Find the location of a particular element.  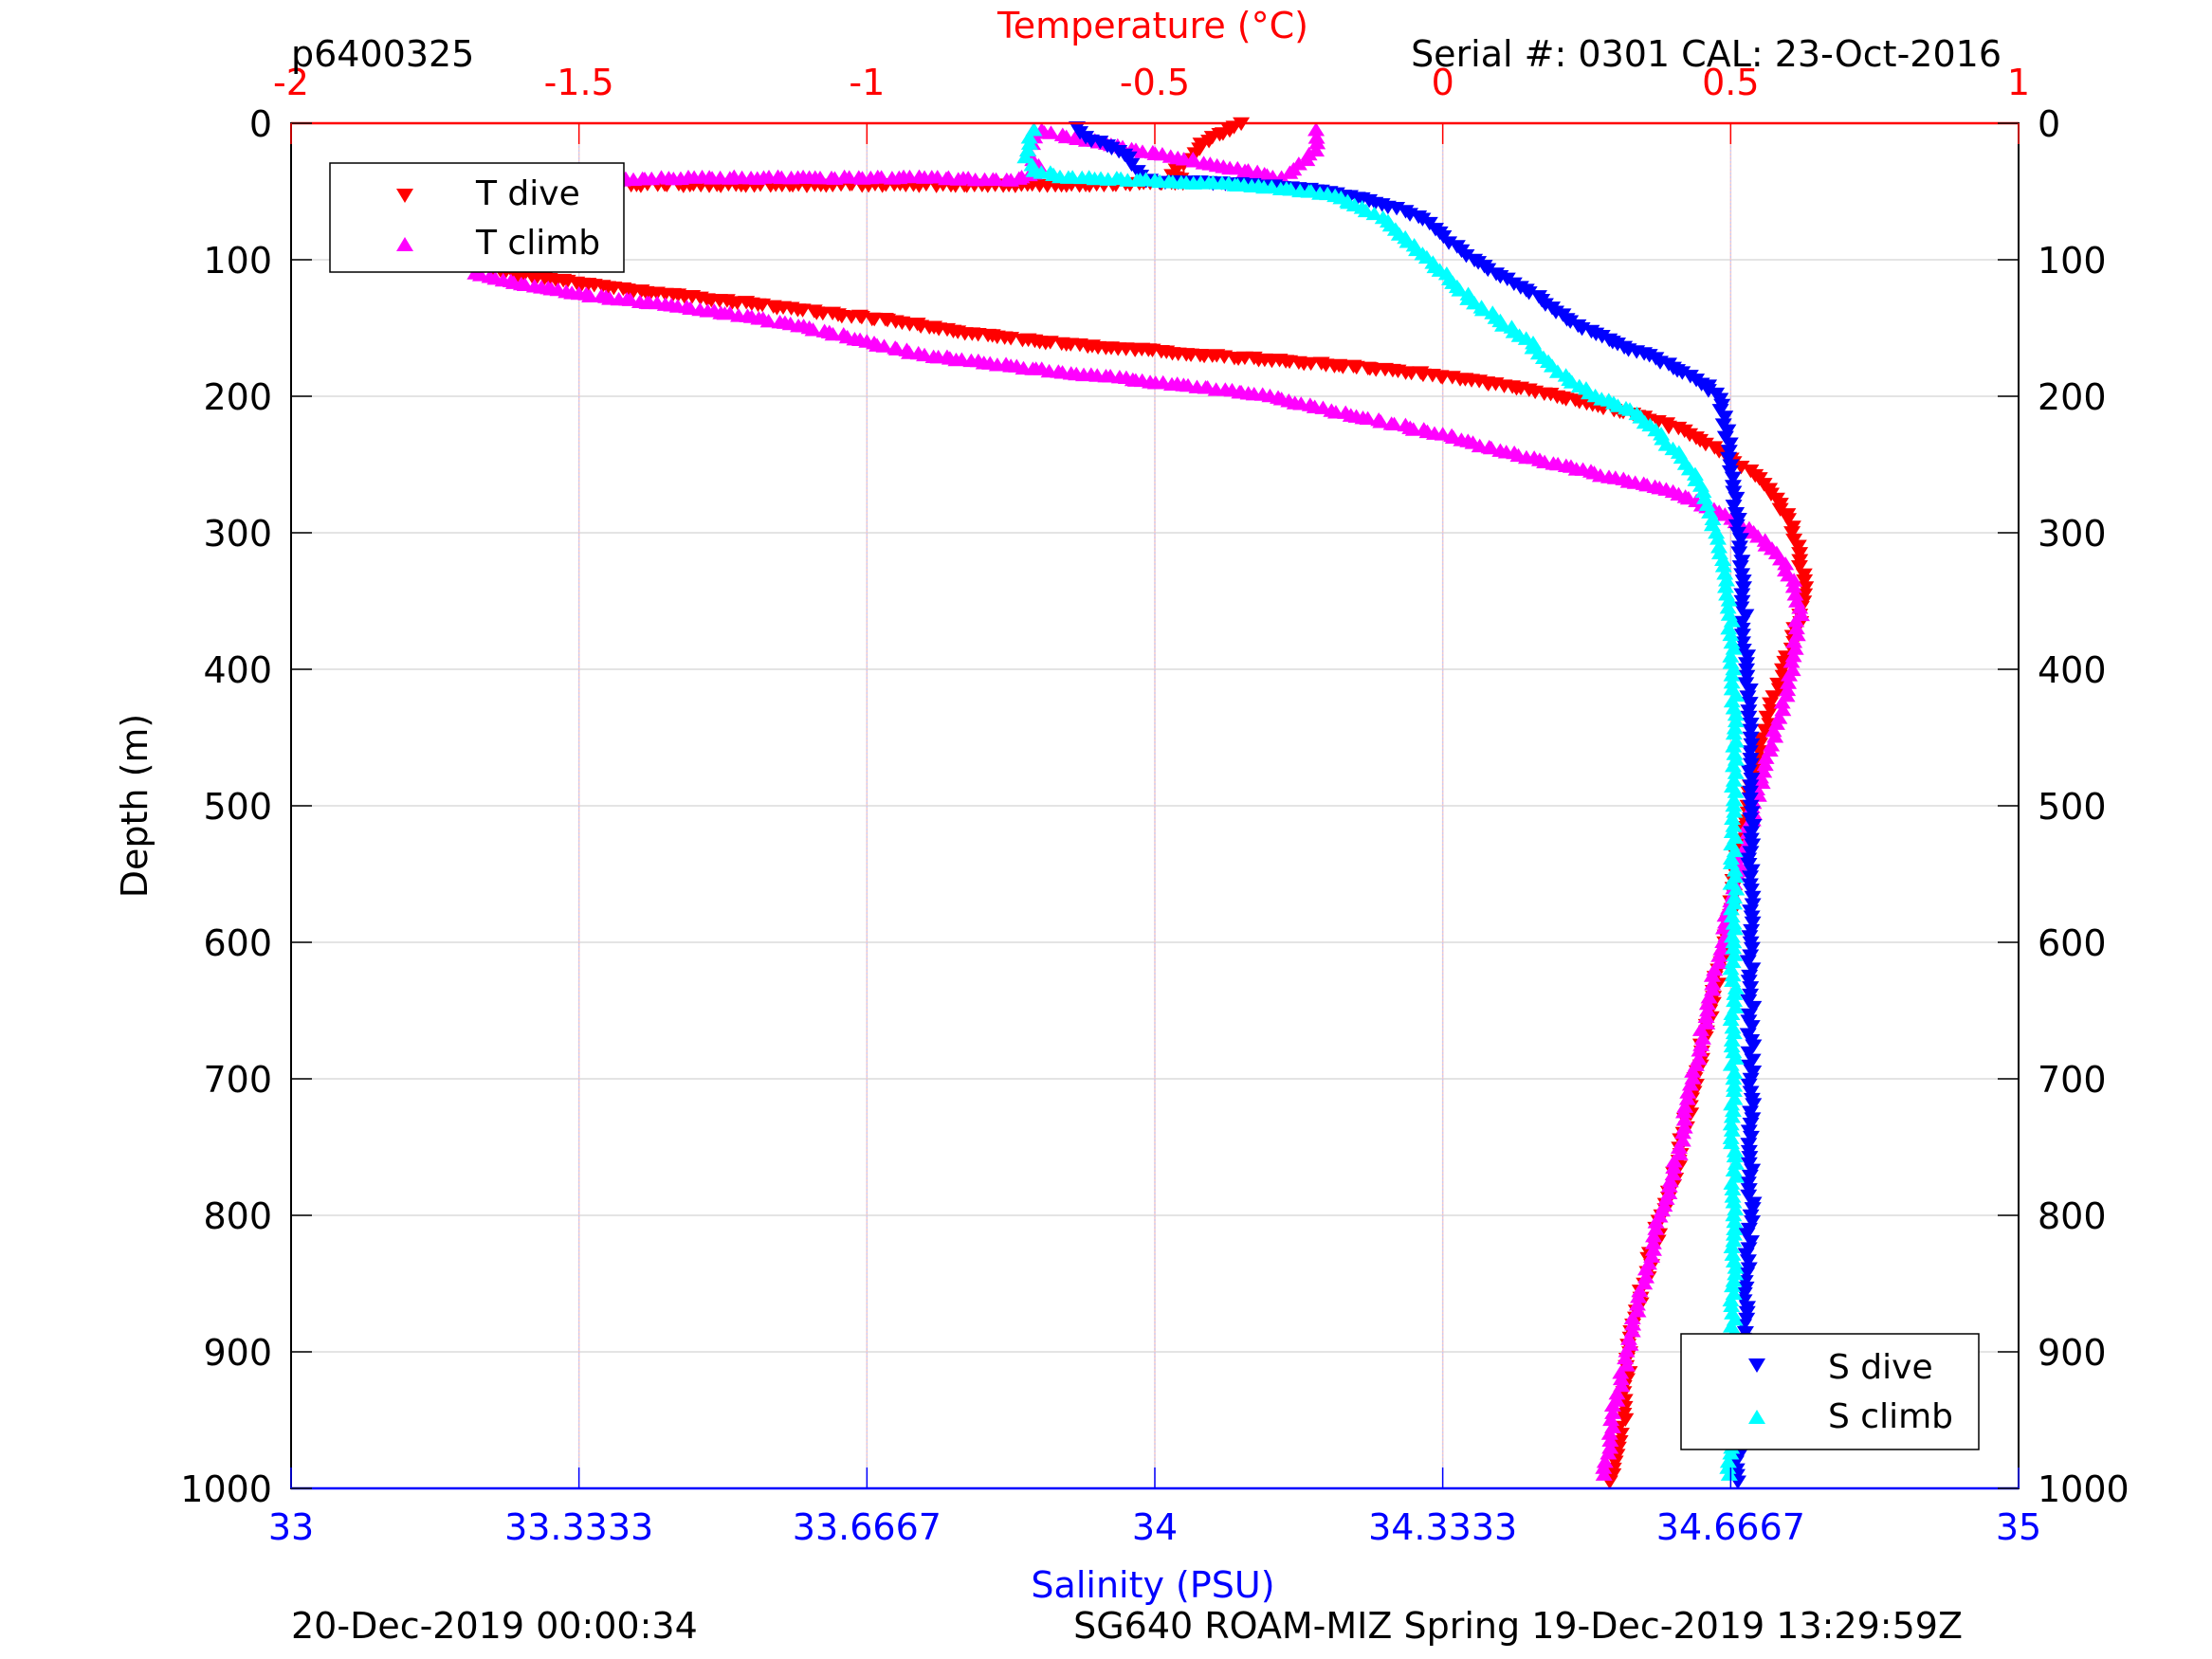

profile-id: p6400325 is located at coordinates (382, 54).